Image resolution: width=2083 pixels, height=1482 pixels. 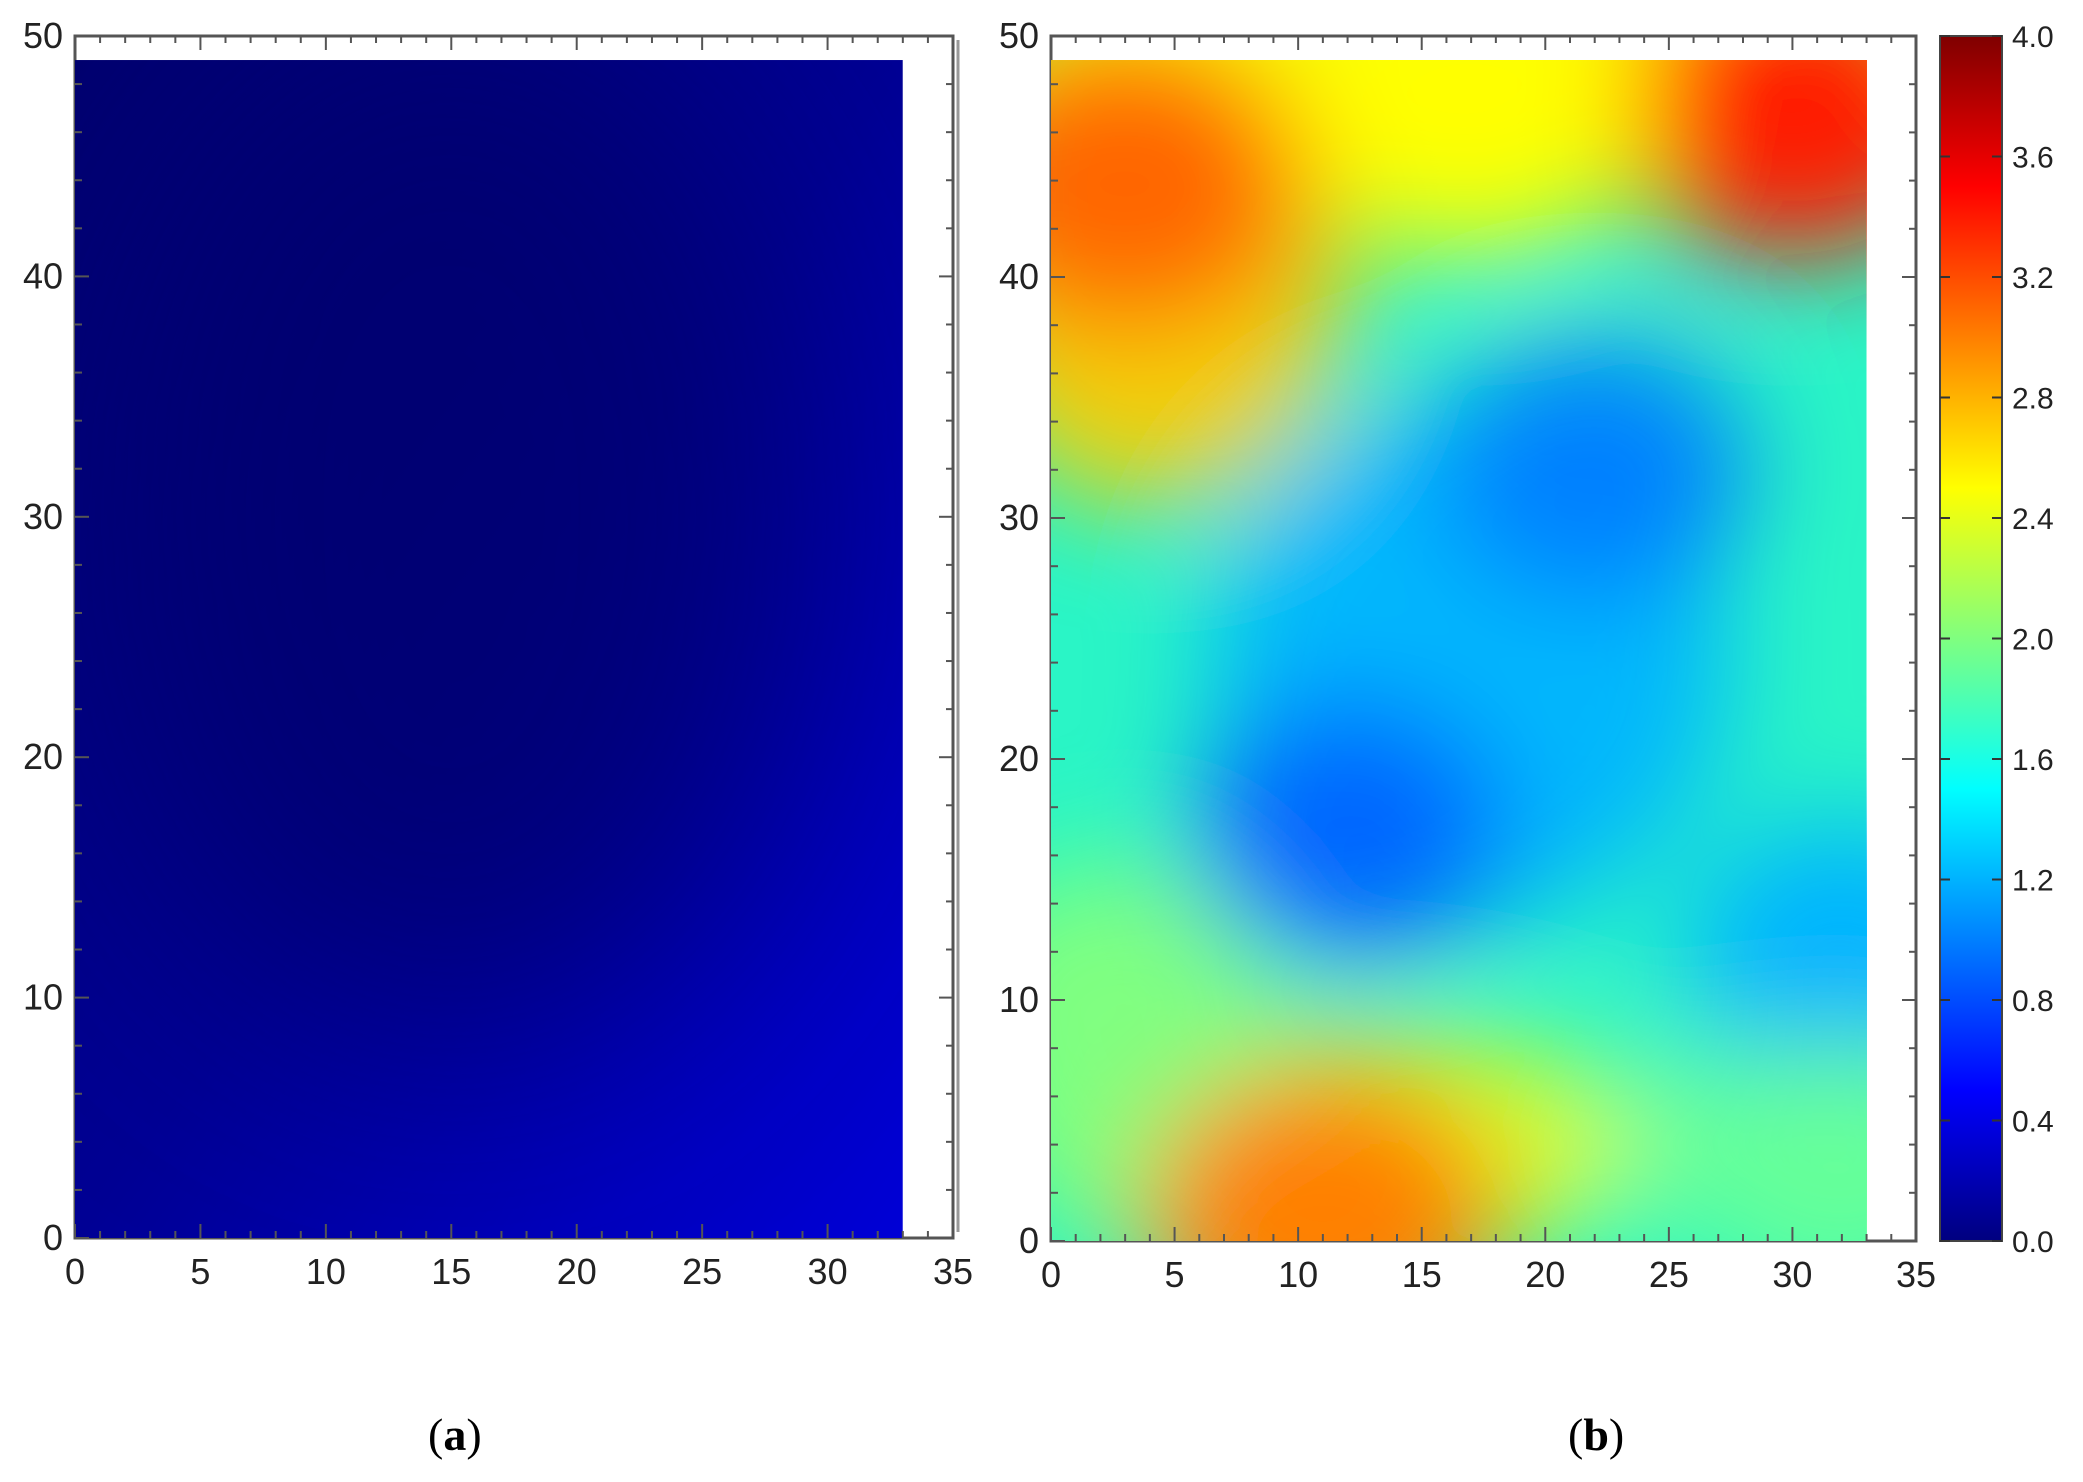 What do you see at coordinates (1596, 1434) in the screenshot?
I see `panel-label-b: (b)` at bounding box center [1596, 1434].